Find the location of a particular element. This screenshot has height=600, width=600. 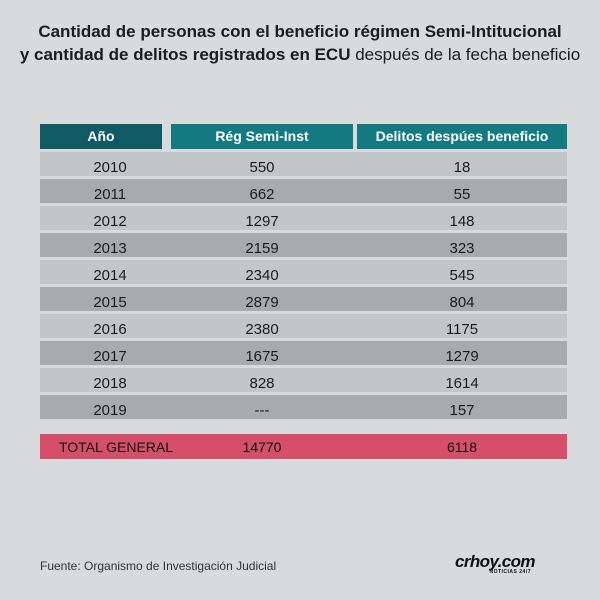

title-line-2-light: después de la fecha beneficio is located at coordinates (468, 54).